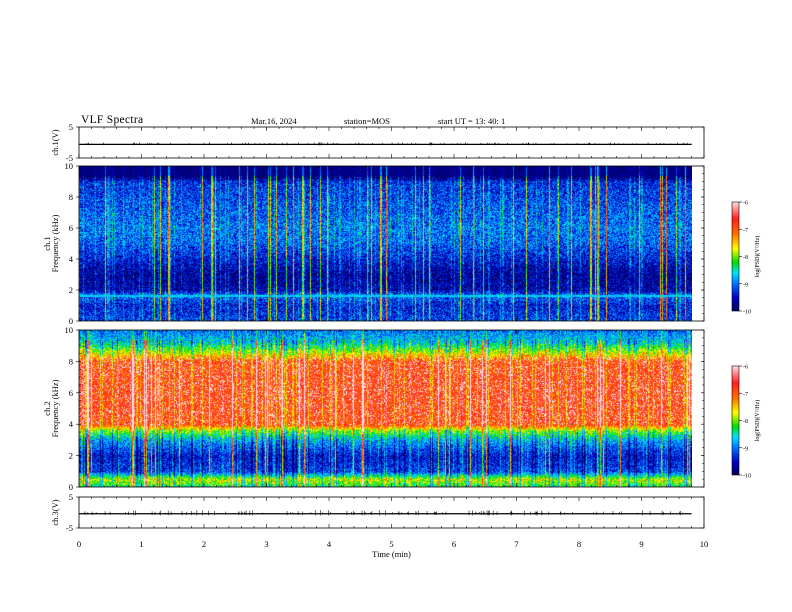  I want to click on x-tick-label: 10, so click(704, 544).